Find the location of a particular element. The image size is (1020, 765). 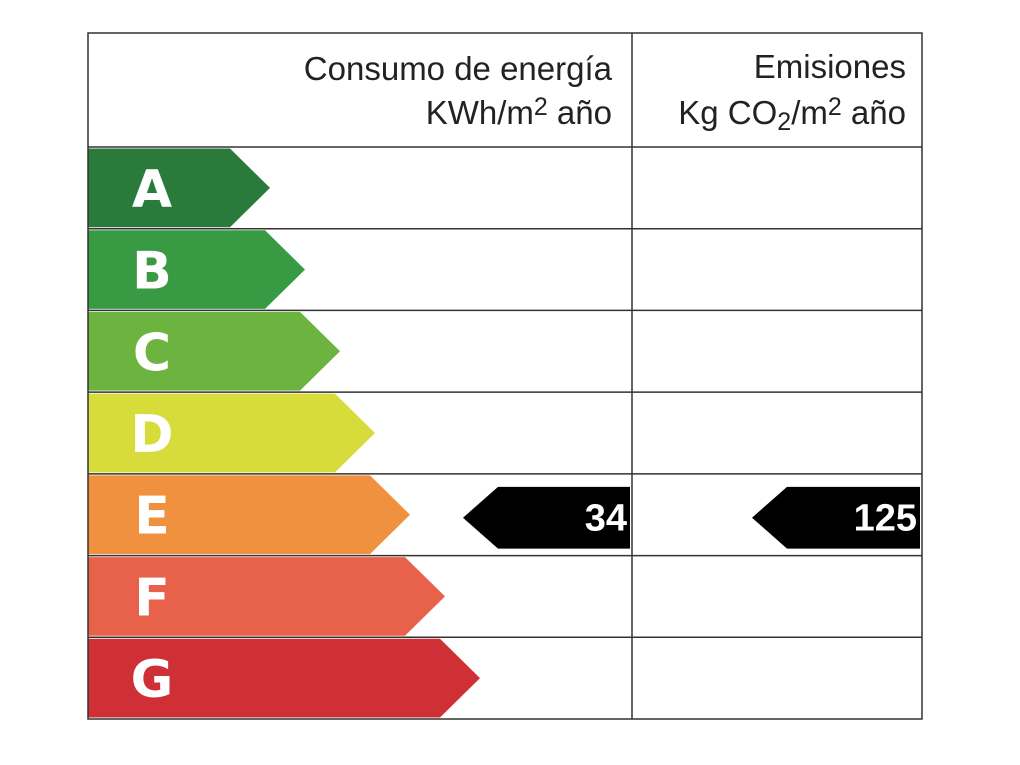

rating-value: 125 is located at coordinates (885, 519).